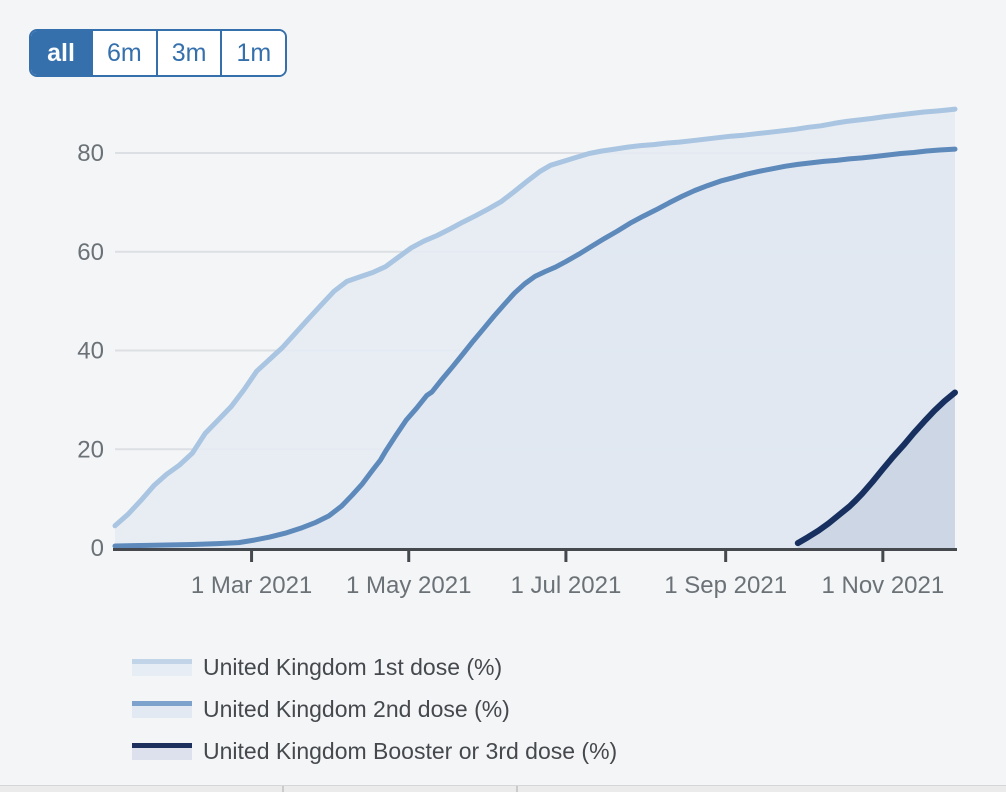  I want to click on legend-label: United Kingdom 1st dose (%), so click(353, 666).